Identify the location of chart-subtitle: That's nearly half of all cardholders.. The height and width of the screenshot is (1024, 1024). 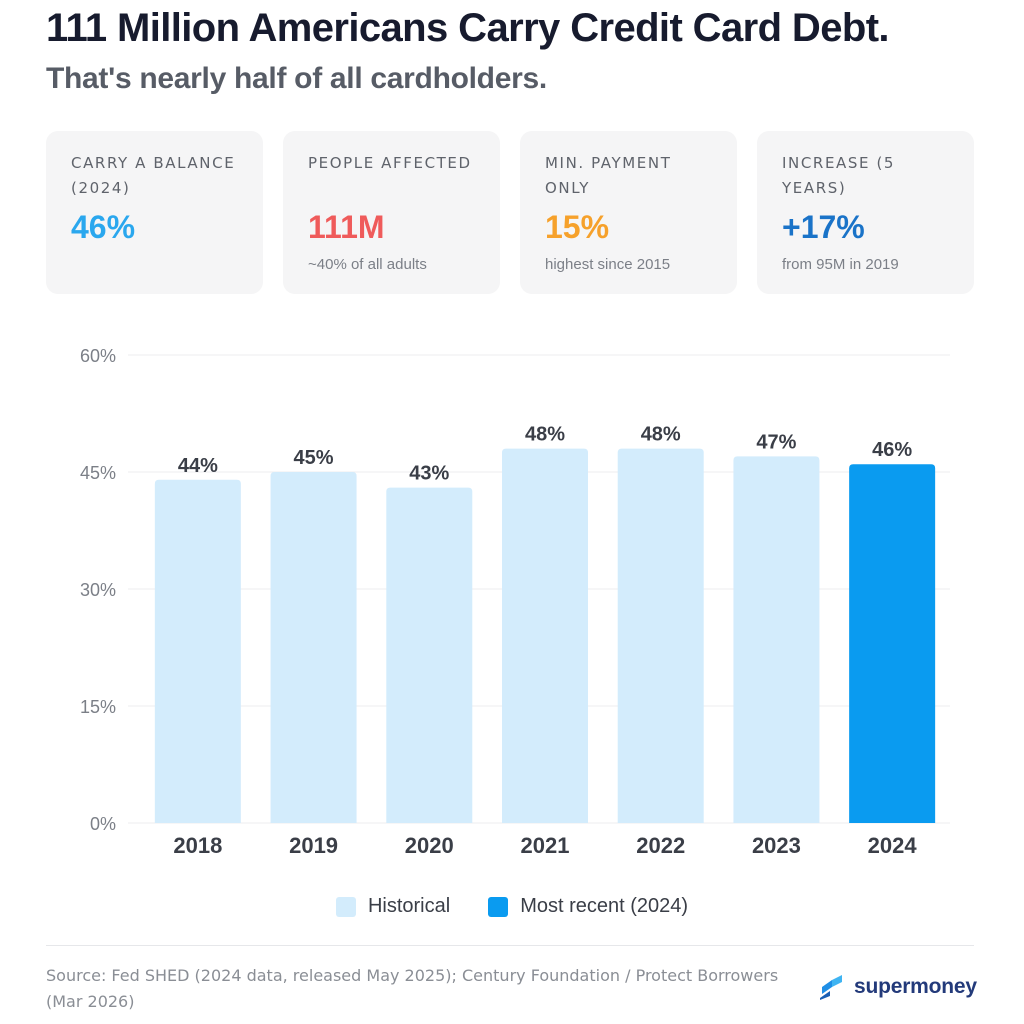
(296, 78).